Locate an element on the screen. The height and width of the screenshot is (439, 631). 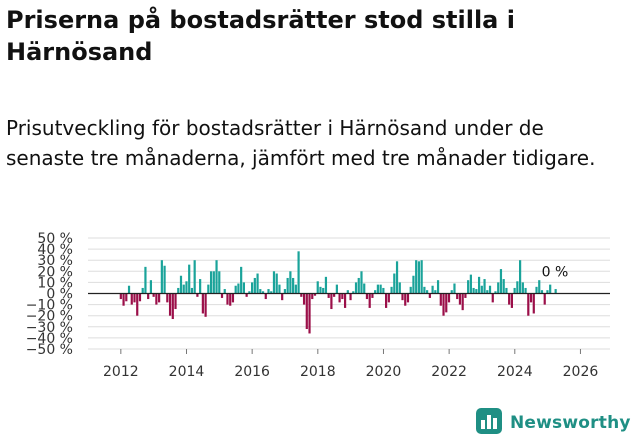
x-tick-label: 2012 is located at coordinates (121, 372).